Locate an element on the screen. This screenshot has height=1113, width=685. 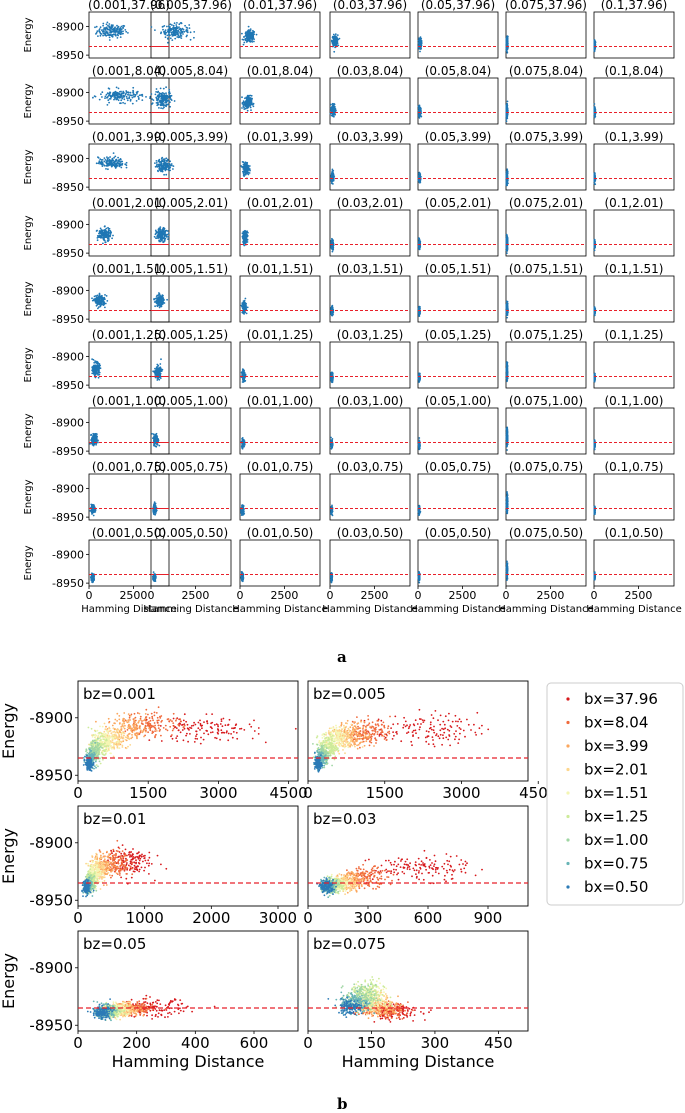
subplot: (0.05,3.99) is located at coordinates (458, 160).